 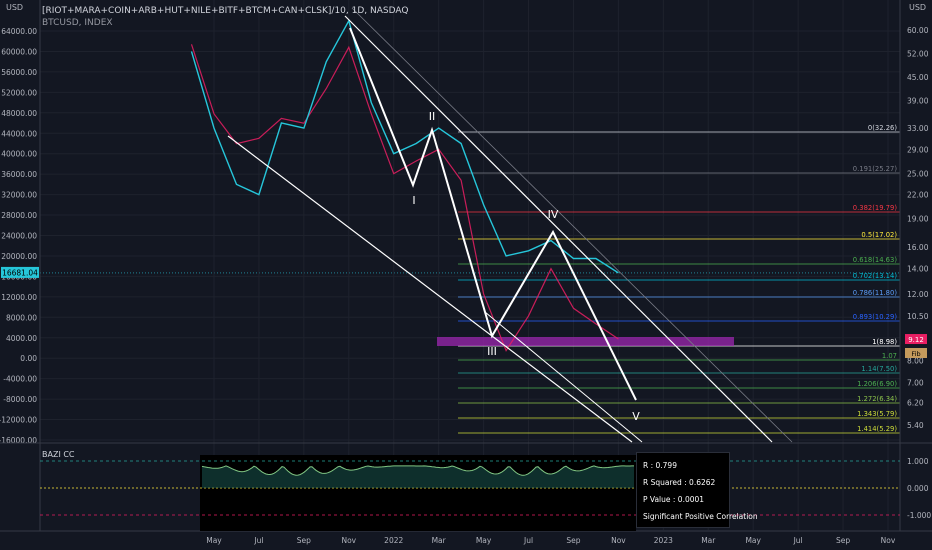 What do you see at coordinates (700, 516) in the screenshot?
I see `stat-significance: Significant Positive Correlation` at bounding box center [700, 516].